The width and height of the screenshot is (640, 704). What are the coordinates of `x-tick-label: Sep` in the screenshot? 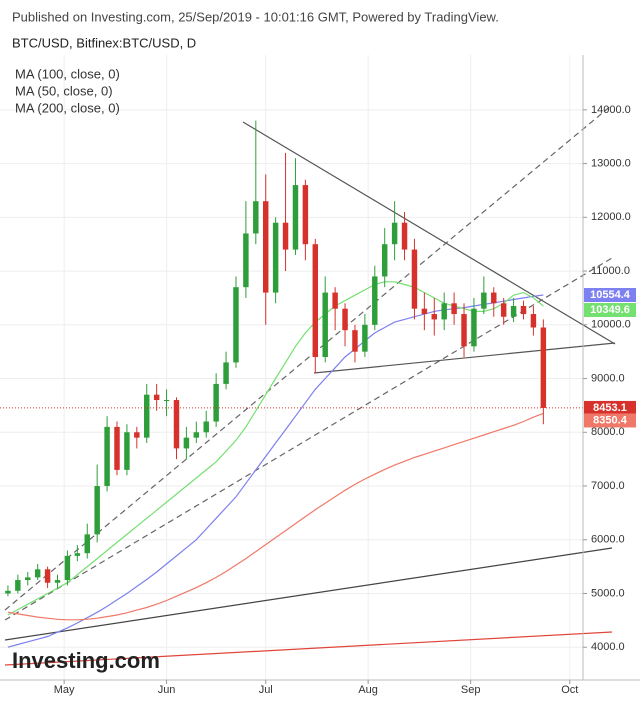 It's located at (471, 690).